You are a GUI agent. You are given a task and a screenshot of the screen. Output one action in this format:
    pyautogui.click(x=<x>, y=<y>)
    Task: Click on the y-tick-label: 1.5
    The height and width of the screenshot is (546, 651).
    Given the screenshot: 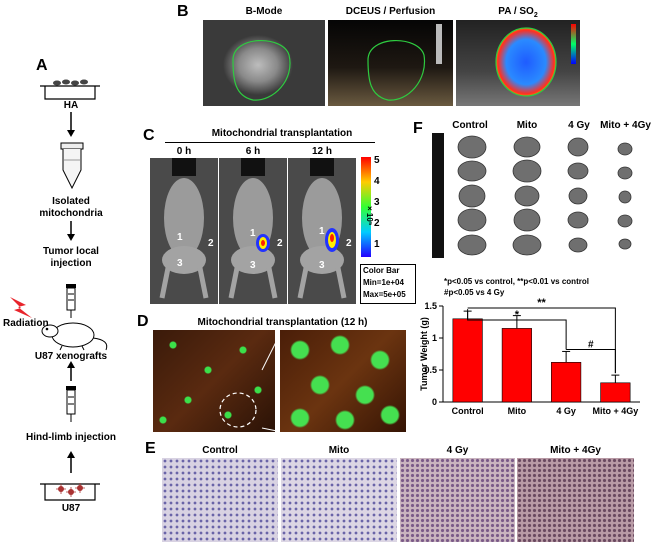 What is the action you would take?
    pyautogui.click(x=430, y=306)
    